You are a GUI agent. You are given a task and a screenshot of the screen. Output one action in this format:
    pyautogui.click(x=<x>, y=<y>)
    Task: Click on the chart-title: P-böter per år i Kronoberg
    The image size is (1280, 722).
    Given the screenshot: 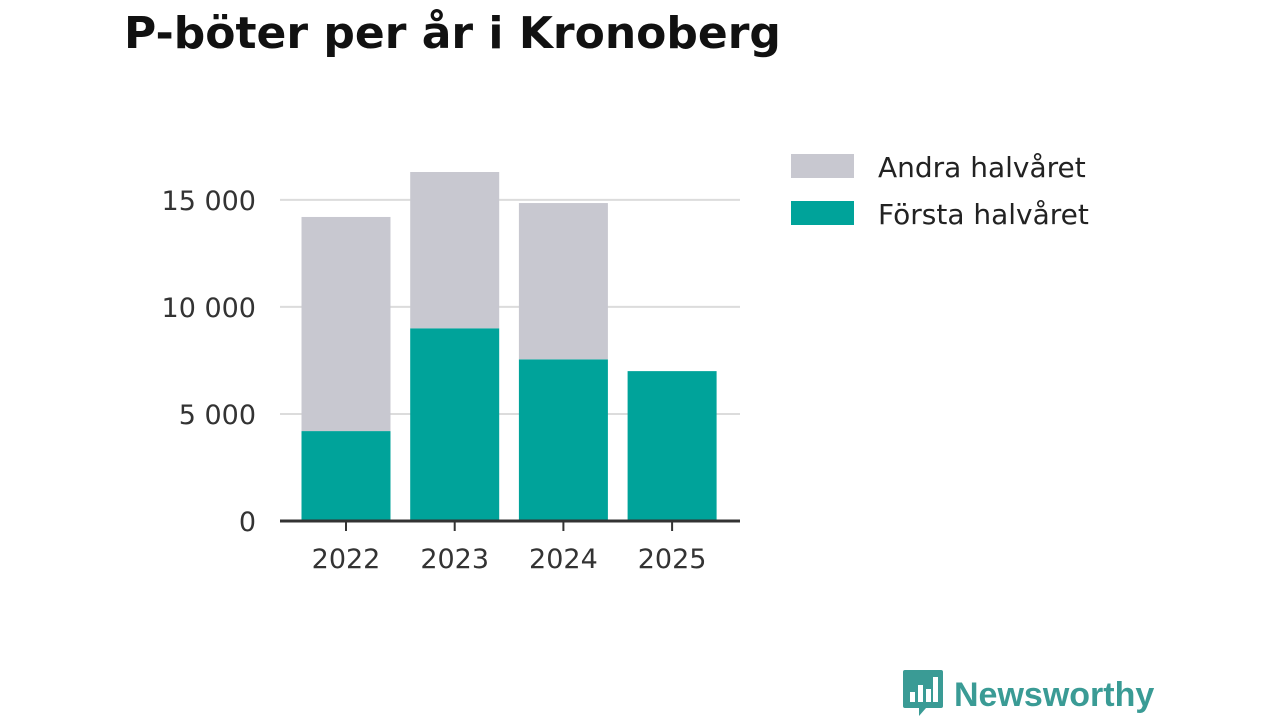 What is the action you would take?
    pyautogui.click(x=452, y=33)
    